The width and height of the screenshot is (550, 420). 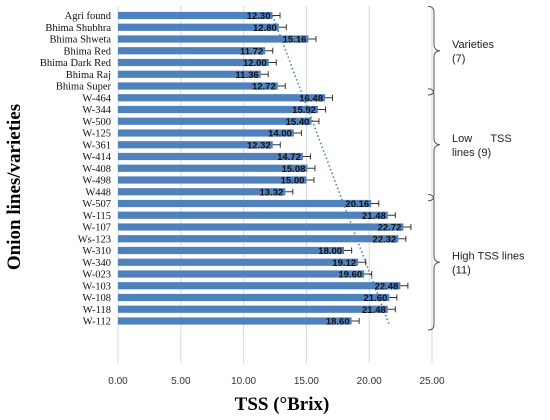 What do you see at coordinates (350, 275) in the screenshot?
I see `value-label: 19.60` at bounding box center [350, 275].